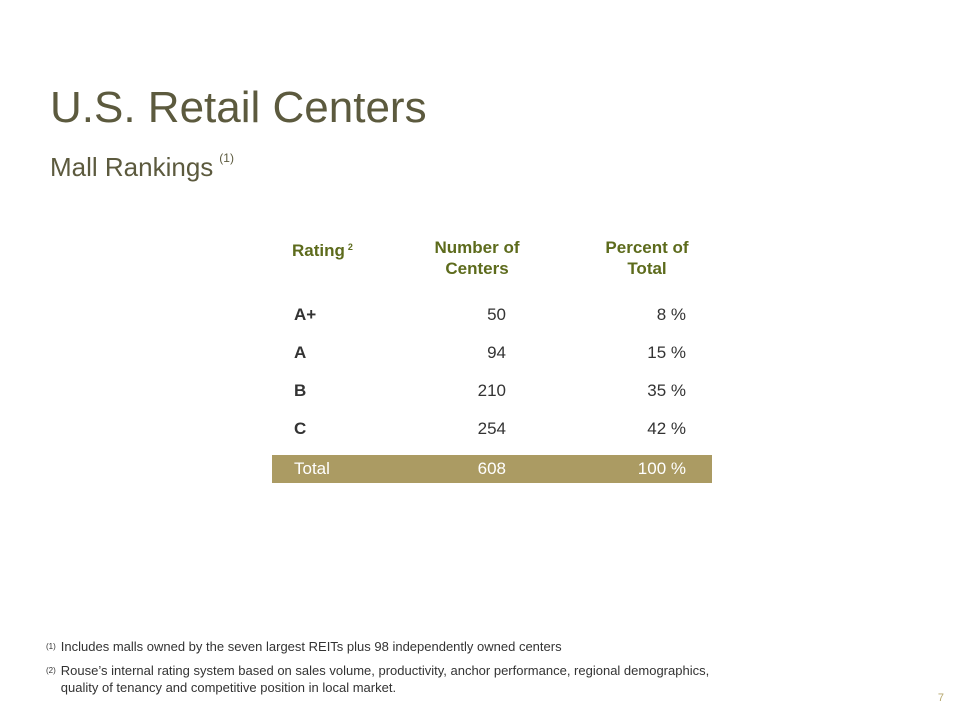 This screenshot has width=960, height=720. What do you see at coordinates (300, 428) in the screenshot?
I see `rating-cell: C` at bounding box center [300, 428].